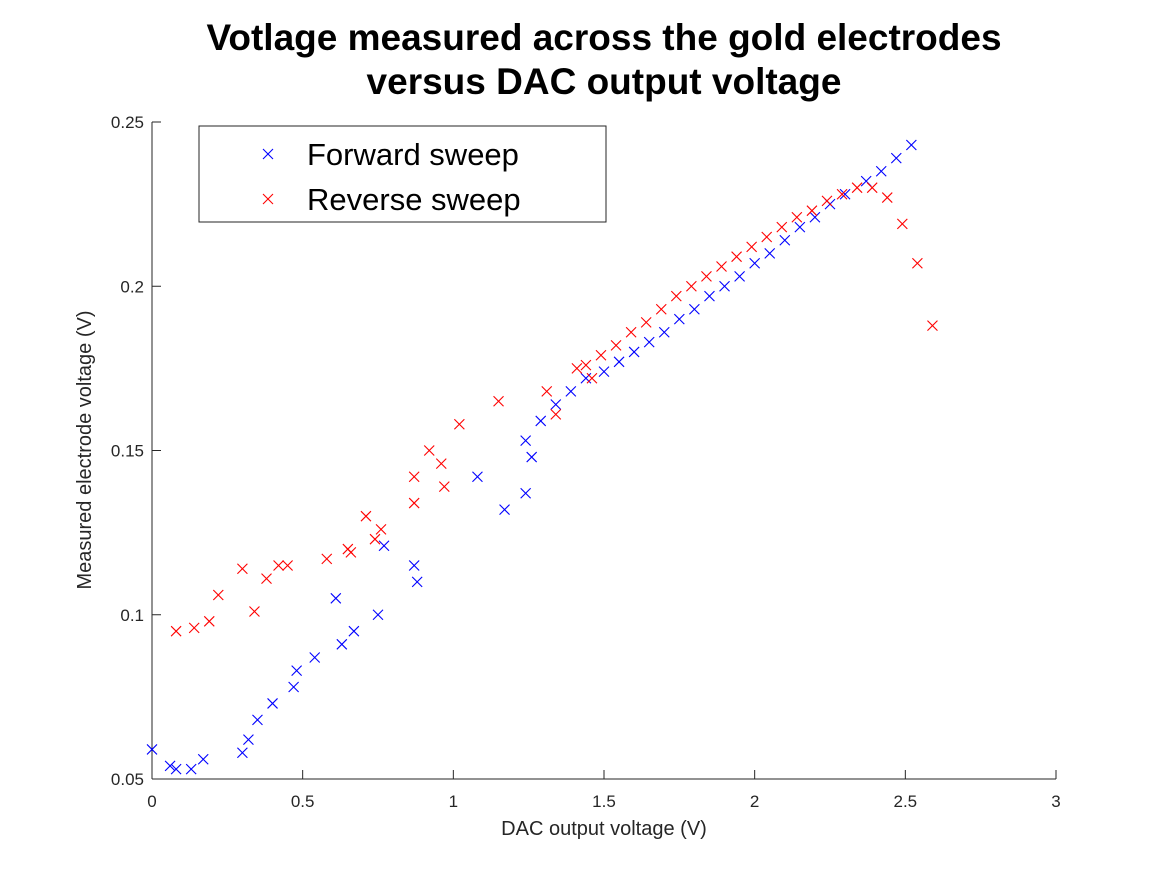  Describe the element at coordinates (906, 801) in the screenshot. I see `x-tick-label: 2.5` at that location.